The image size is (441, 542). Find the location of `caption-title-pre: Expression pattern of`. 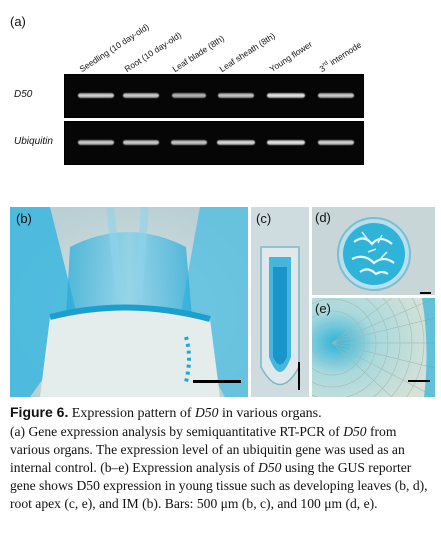

caption-title-pre: Expression pattern of is located at coordinates (133, 413).